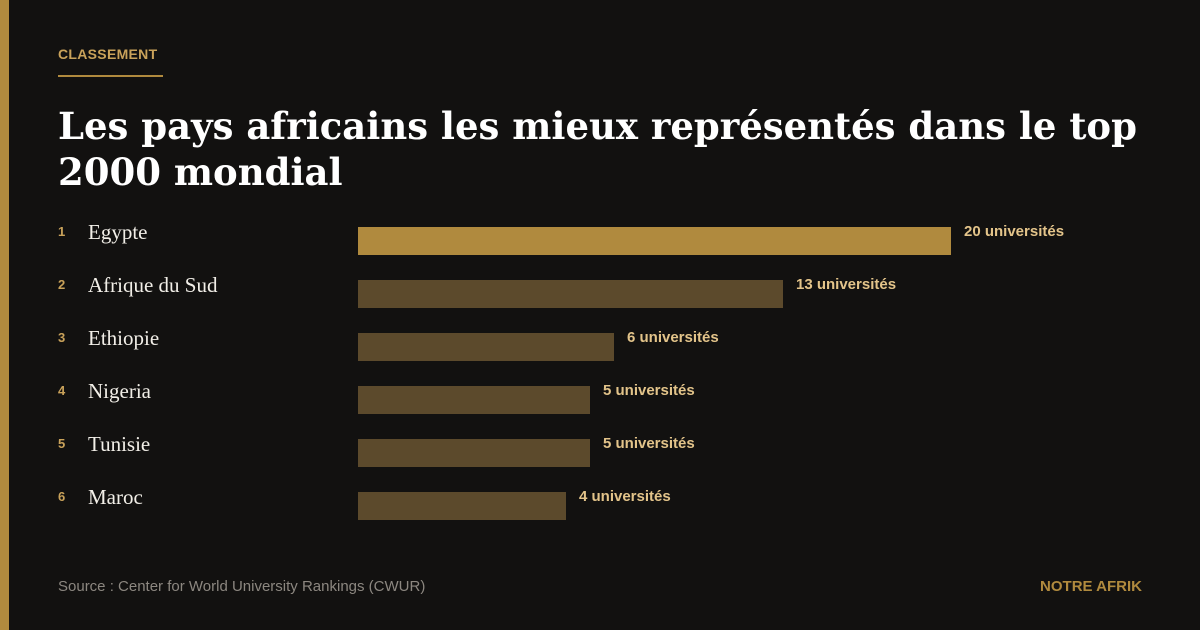 The height and width of the screenshot is (630, 1200). Describe the element at coordinates (153, 285) in the screenshot. I see `category-label: Afrique du Sud` at that location.